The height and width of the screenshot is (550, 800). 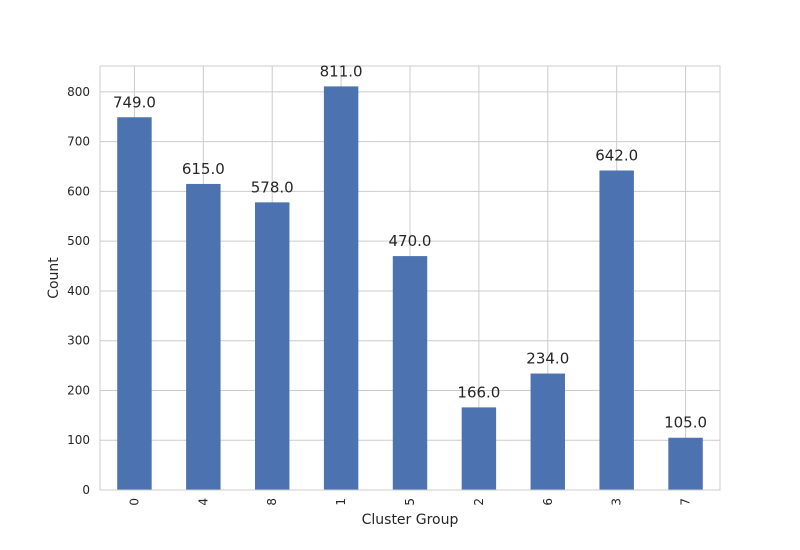 What do you see at coordinates (78, 440) in the screenshot?
I see `y-tick-label: 100` at bounding box center [78, 440].